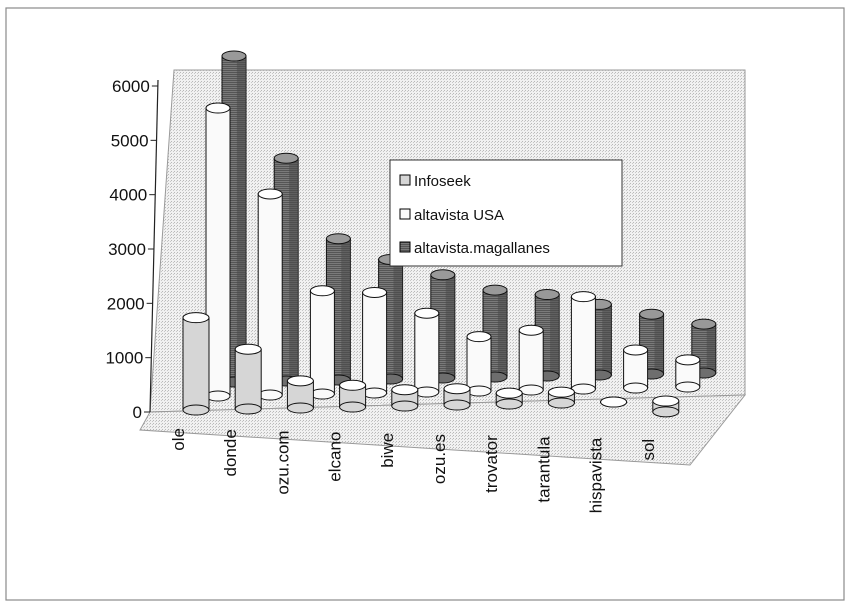 The image size is (850, 602). Describe the element at coordinates (442, 181) in the screenshot. I see `legend-label-infoseek: Infoseek` at that location.